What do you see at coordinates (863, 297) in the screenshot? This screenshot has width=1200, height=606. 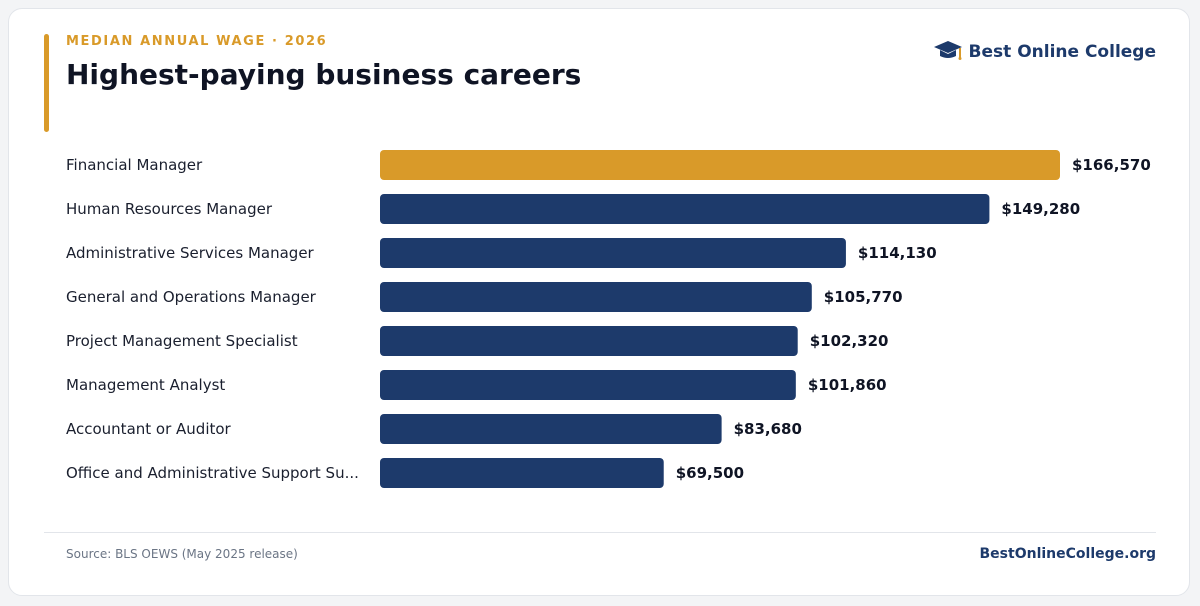 I see `value-label: $105,770` at bounding box center [863, 297].